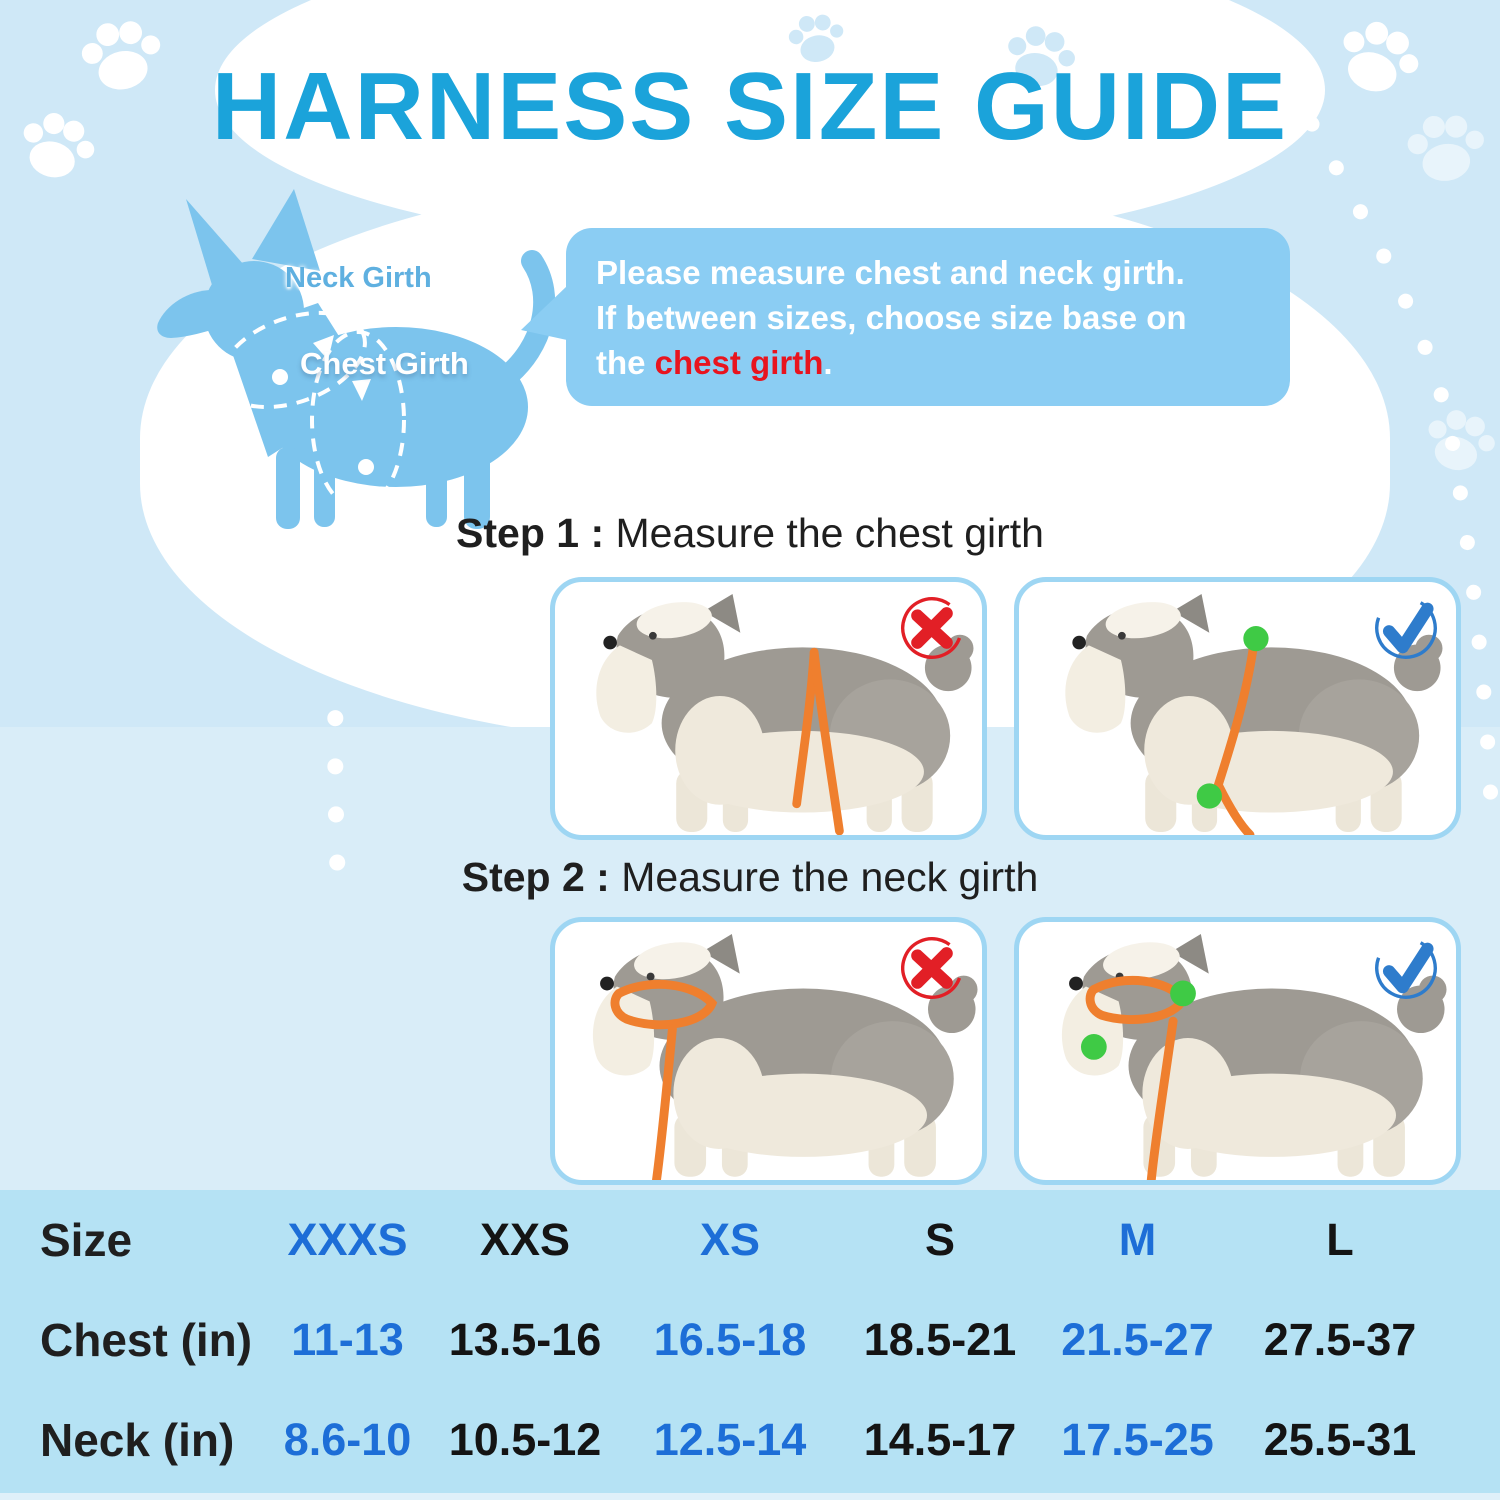  What do you see at coordinates (525, 1239) in the screenshot?
I see `size-col-xxs: XXS` at bounding box center [525, 1239].